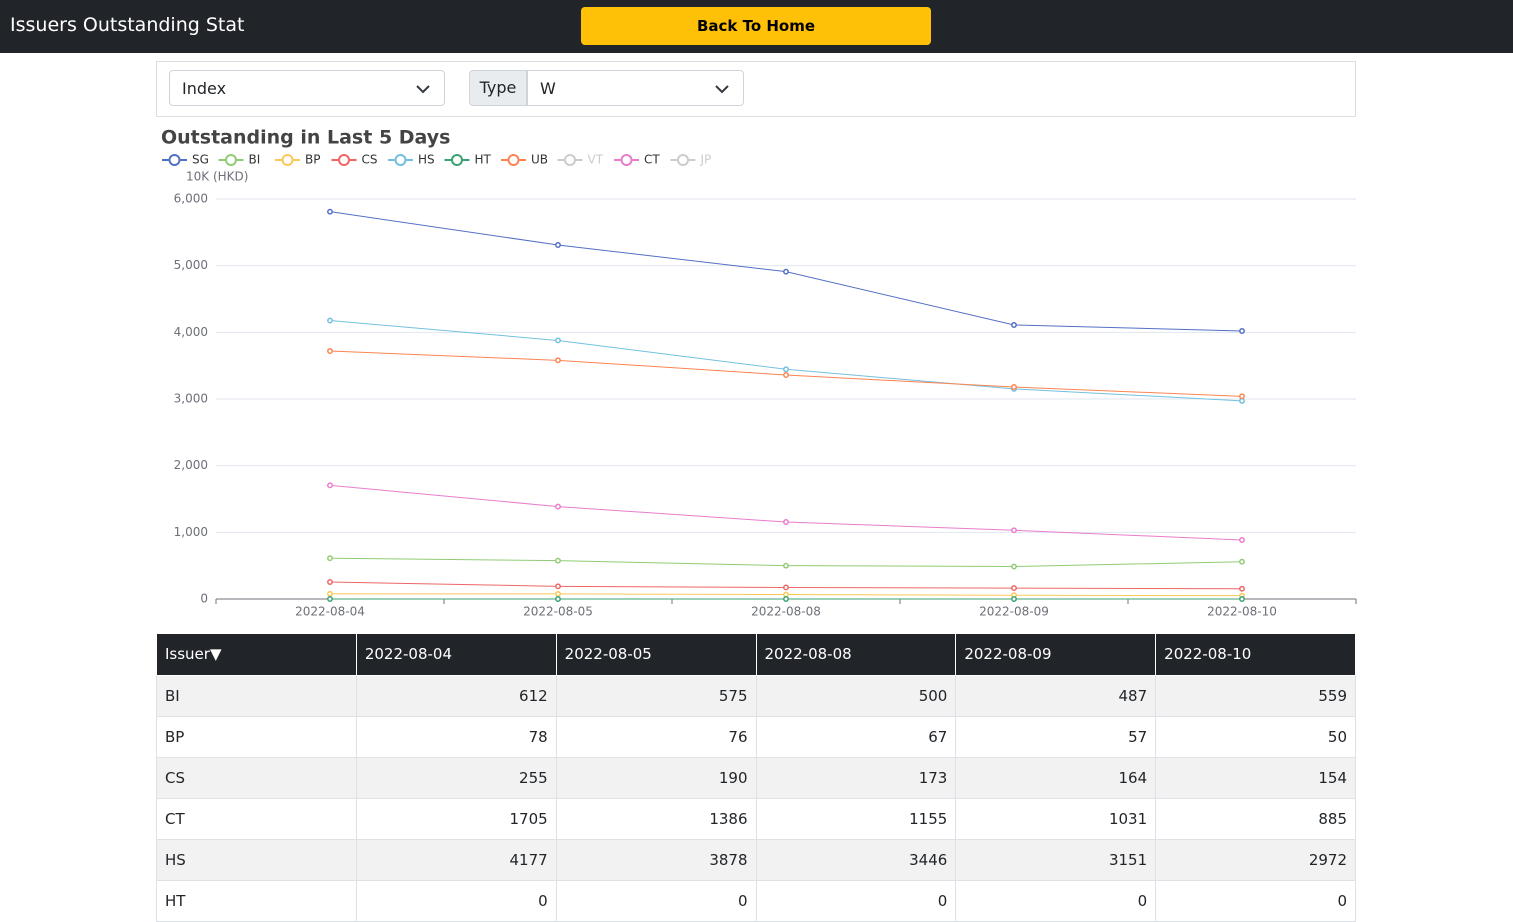 The width and height of the screenshot is (1513, 922). Describe the element at coordinates (256, 736) in the screenshot. I see `table-cell: BP` at that location.